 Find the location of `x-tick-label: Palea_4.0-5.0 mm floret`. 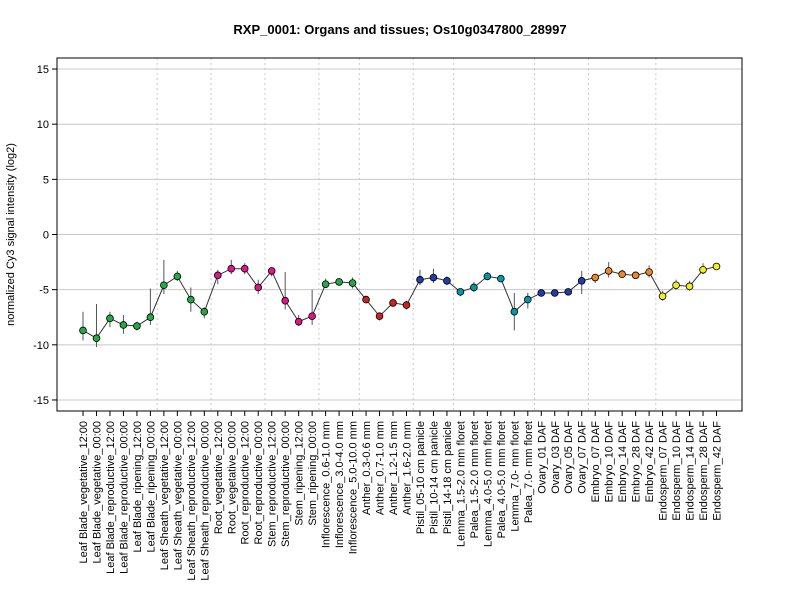

x-tick-label: Palea_4.0-5.0 mm floret is located at coordinates (502, 479).